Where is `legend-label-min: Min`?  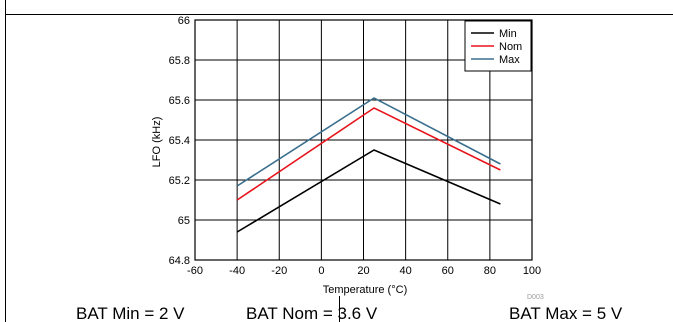 legend-label-min: Min is located at coordinates (508, 34).